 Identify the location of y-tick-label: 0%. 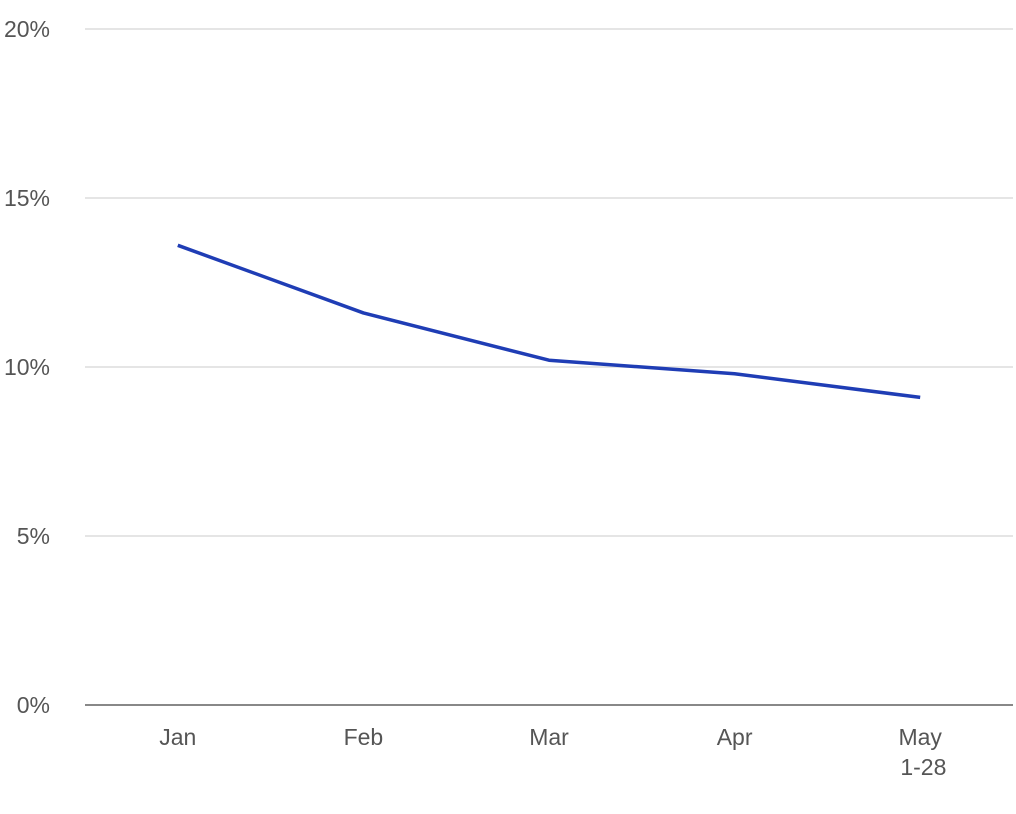
(33, 705).